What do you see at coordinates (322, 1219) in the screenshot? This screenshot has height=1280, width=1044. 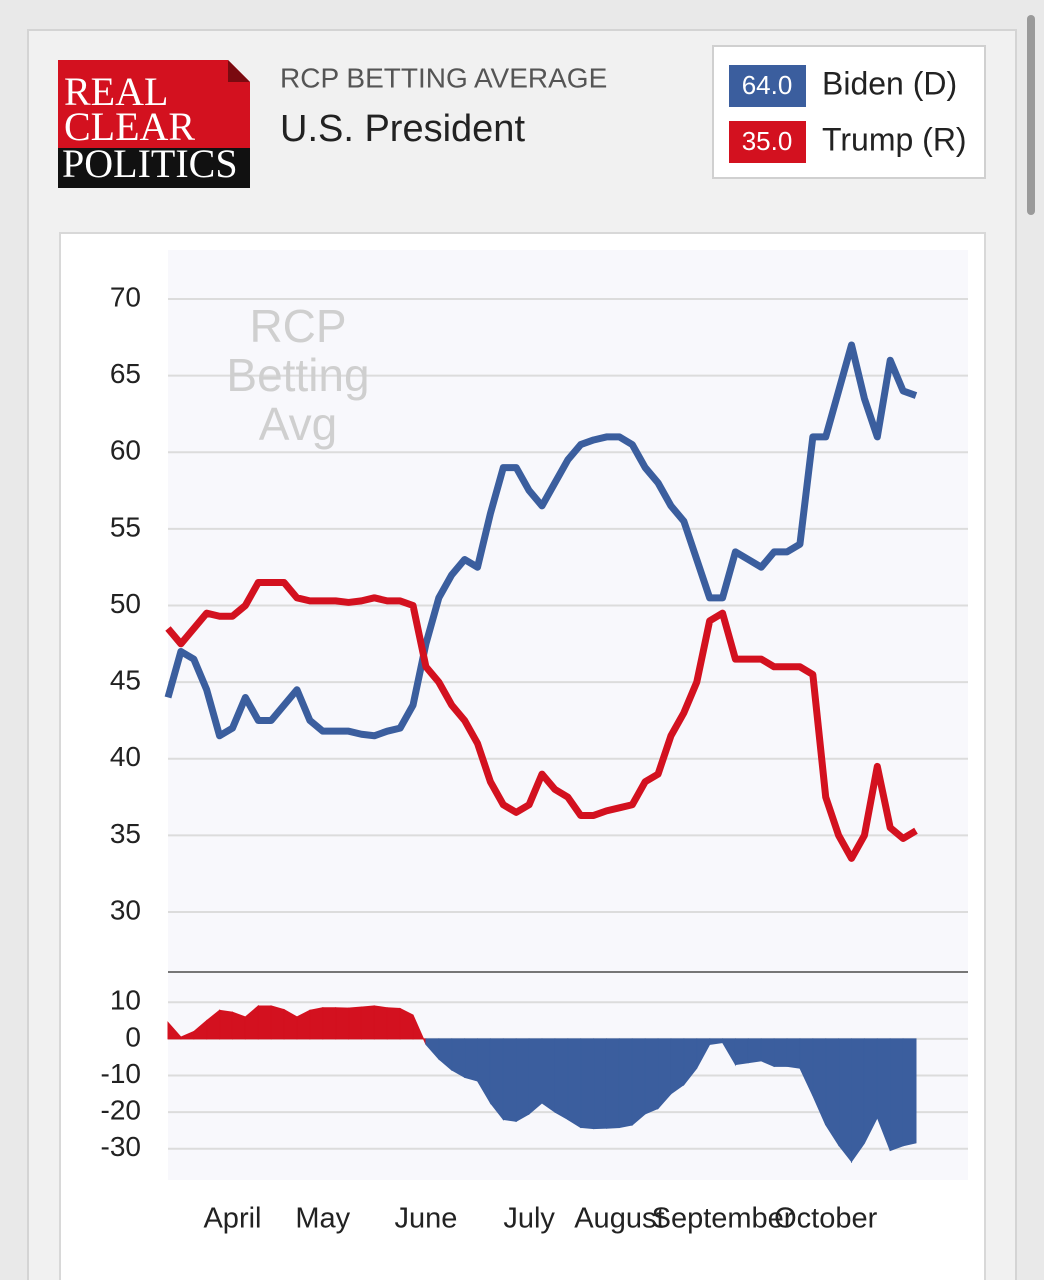 I see `x-tick-label: May` at bounding box center [322, 1219].